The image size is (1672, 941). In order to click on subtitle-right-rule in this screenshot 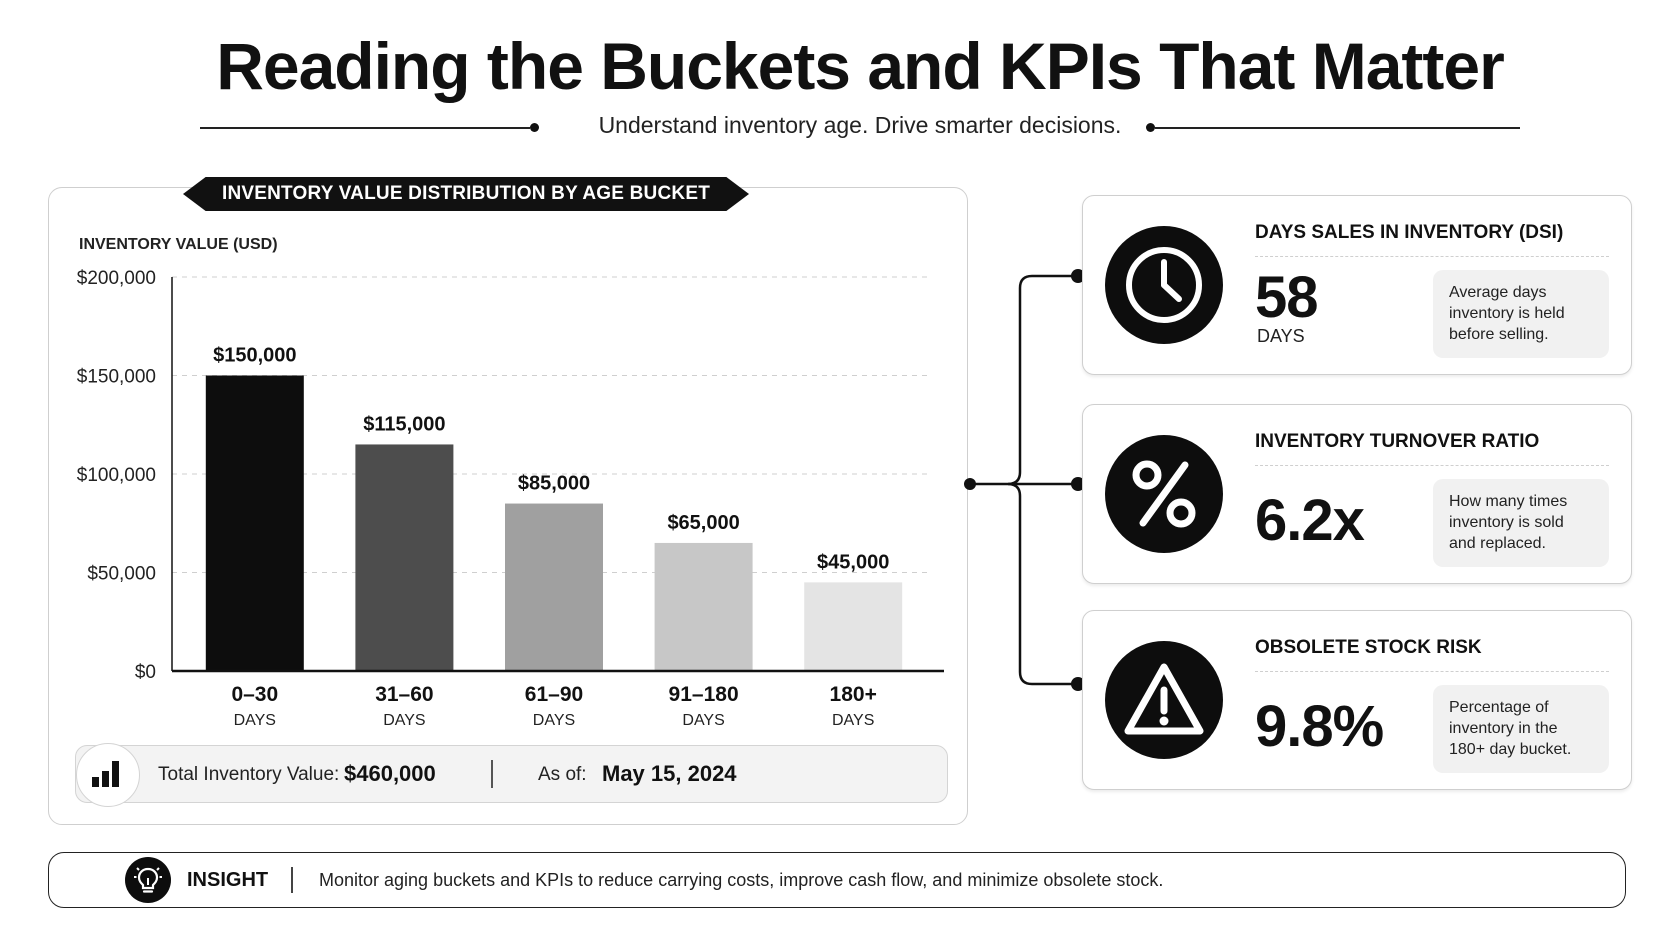, I will do `click(1337, 128)`.